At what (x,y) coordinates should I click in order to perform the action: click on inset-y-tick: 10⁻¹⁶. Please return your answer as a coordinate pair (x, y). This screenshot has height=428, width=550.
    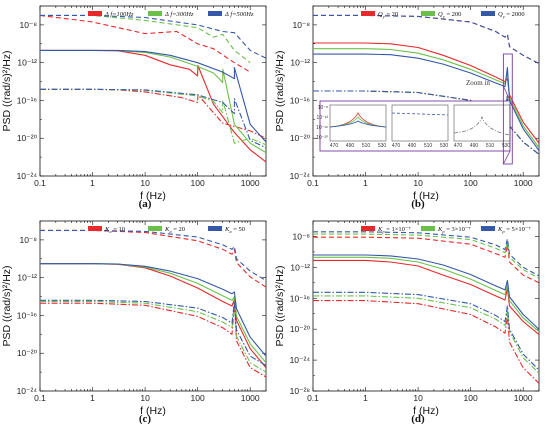
    Looking at the image, I should click on (322, 128).